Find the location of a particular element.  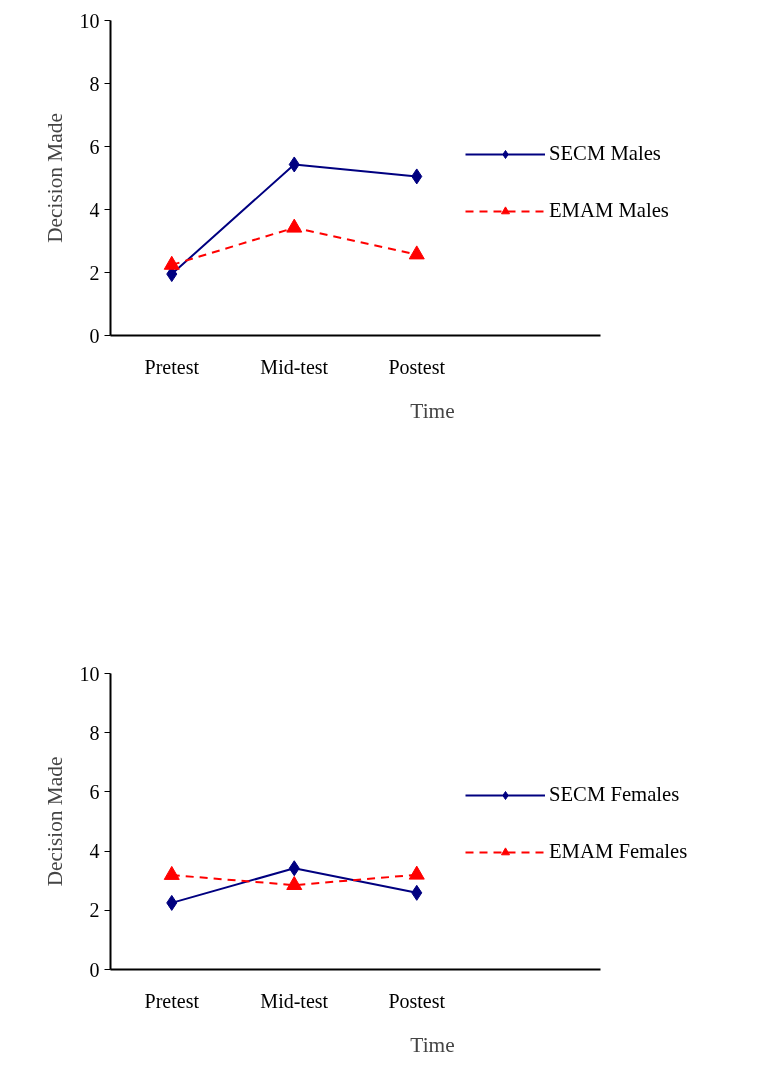

legend-label: EMAM Males is located at coordinates (609, 210).